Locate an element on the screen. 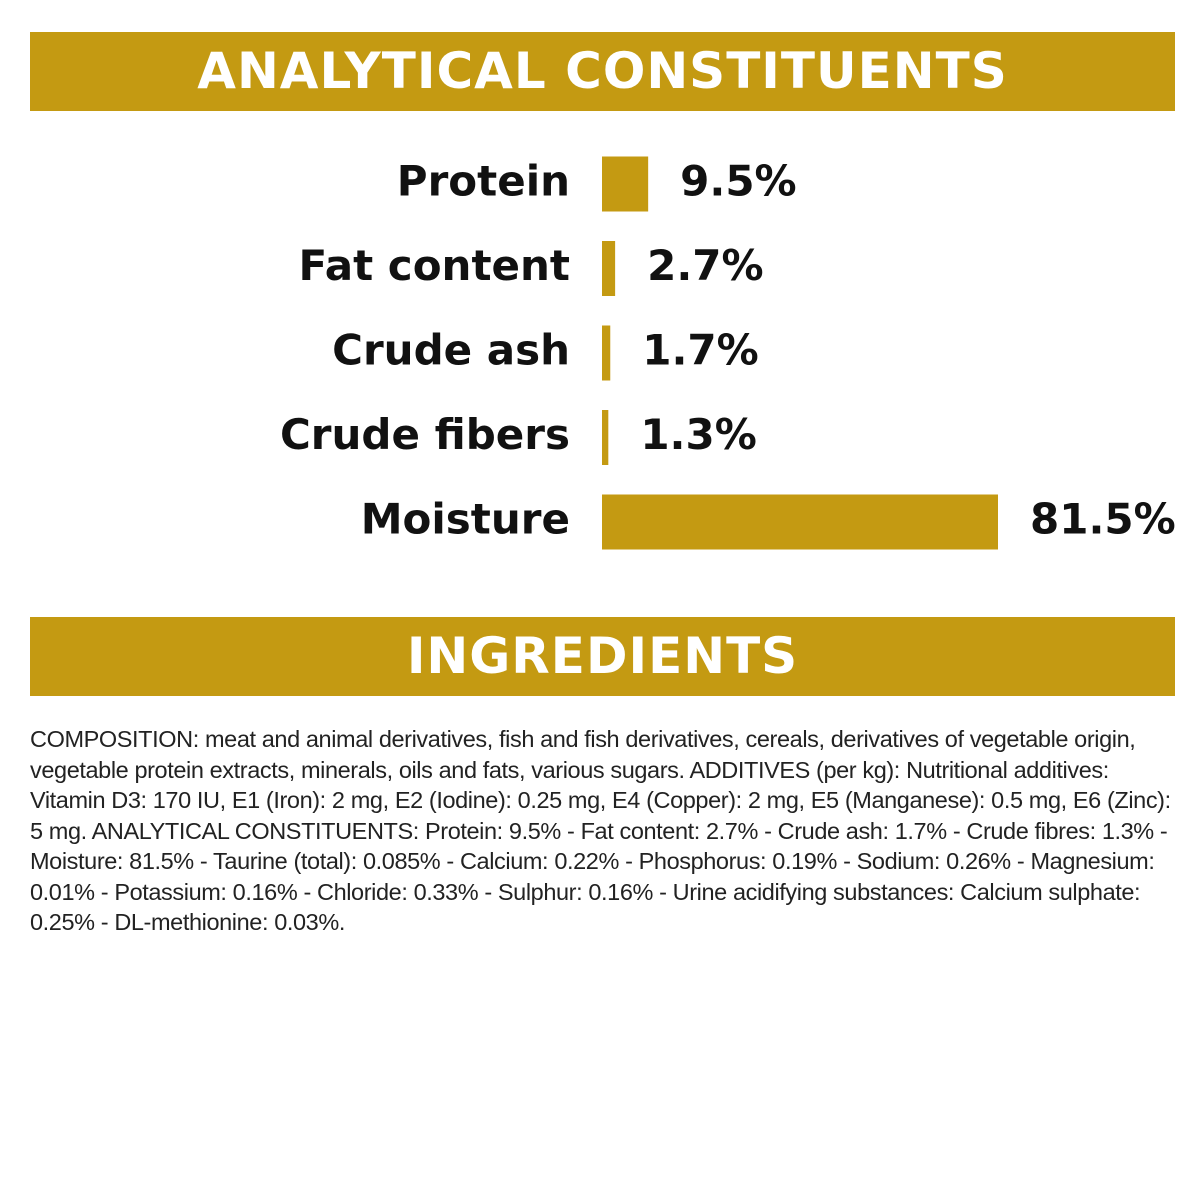 The height and width of the screenshot is (1200, 1200). category-label: Fat content is located at coordinates (434, 265).